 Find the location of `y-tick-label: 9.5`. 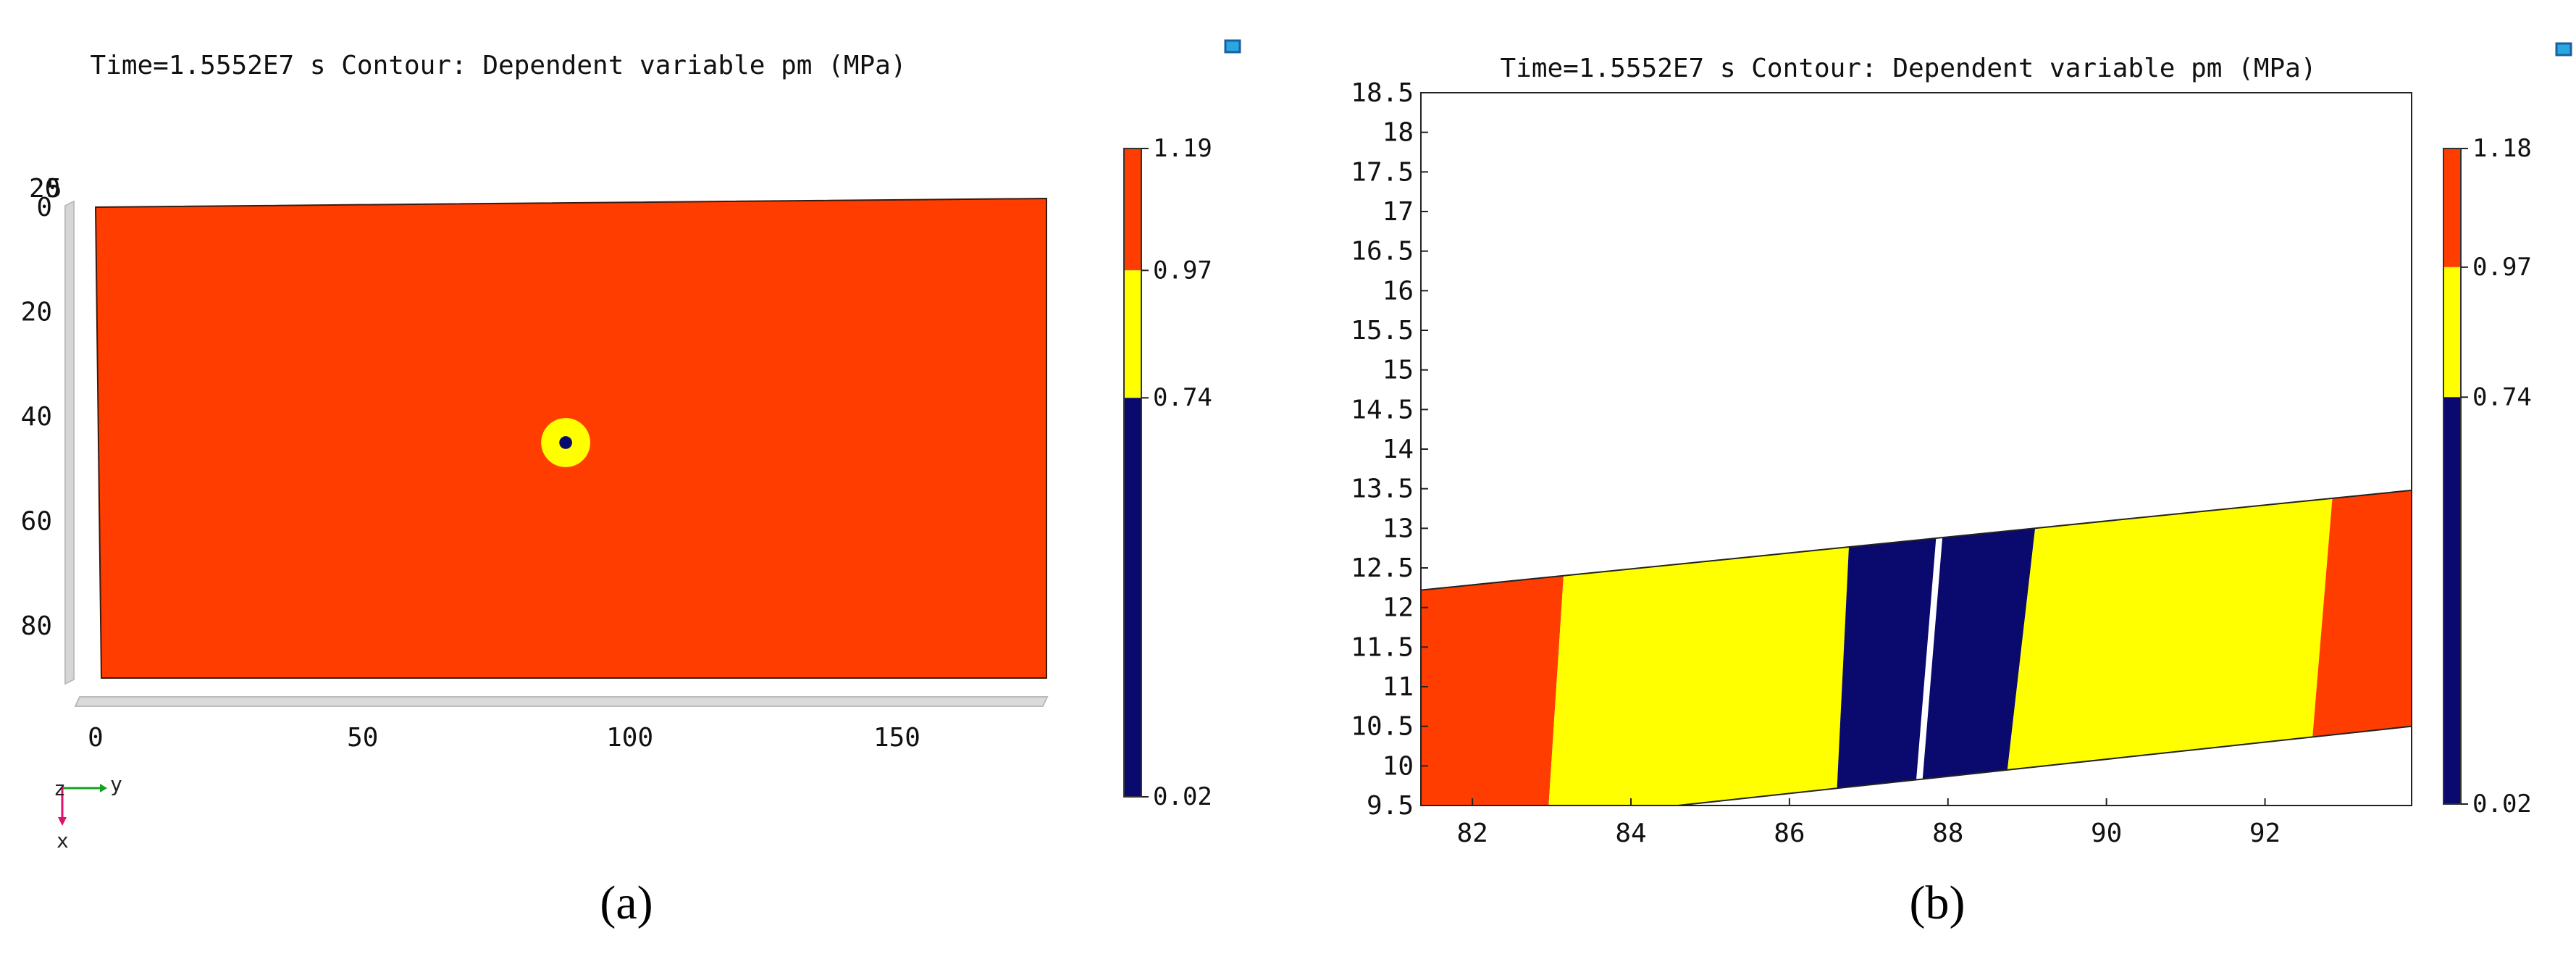

y-tick-label: 9.5 is located at coordinates (1390, 806).